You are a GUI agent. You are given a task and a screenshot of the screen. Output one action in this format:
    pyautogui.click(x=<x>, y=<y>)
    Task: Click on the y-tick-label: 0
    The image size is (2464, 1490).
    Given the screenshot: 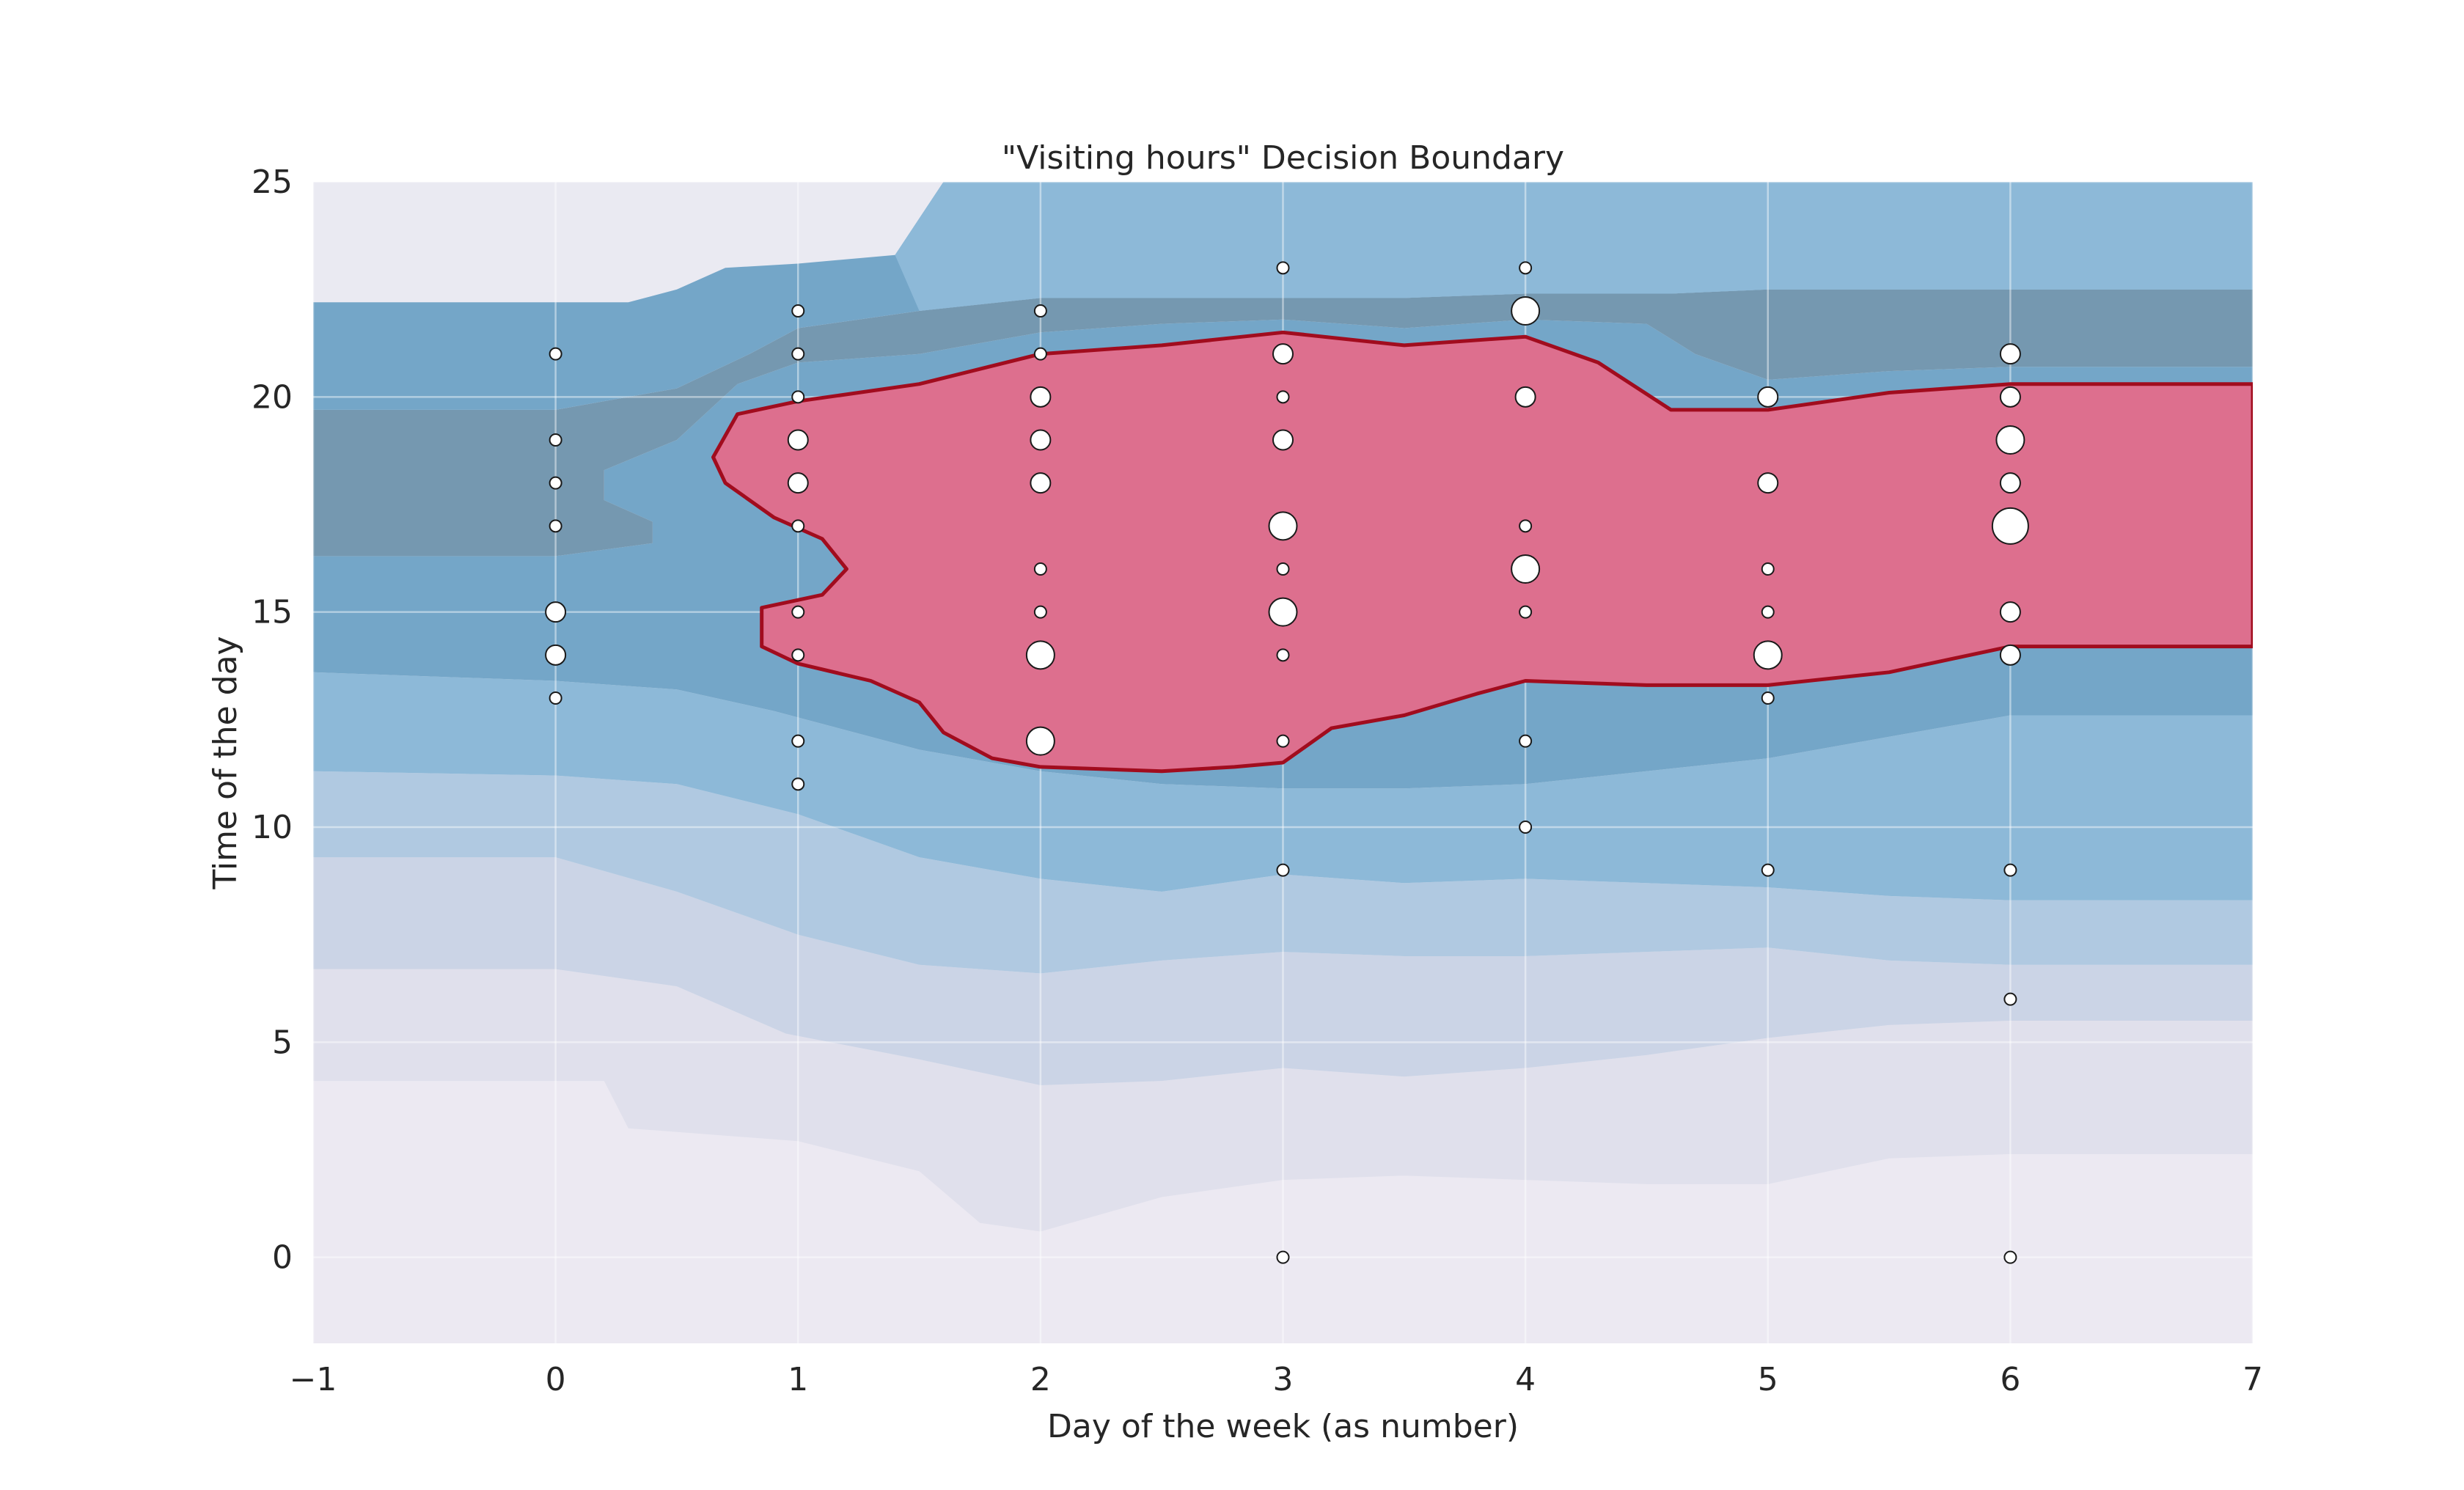 What is the action you would take?
    pyautogui.click(x=282, y=1258)
    